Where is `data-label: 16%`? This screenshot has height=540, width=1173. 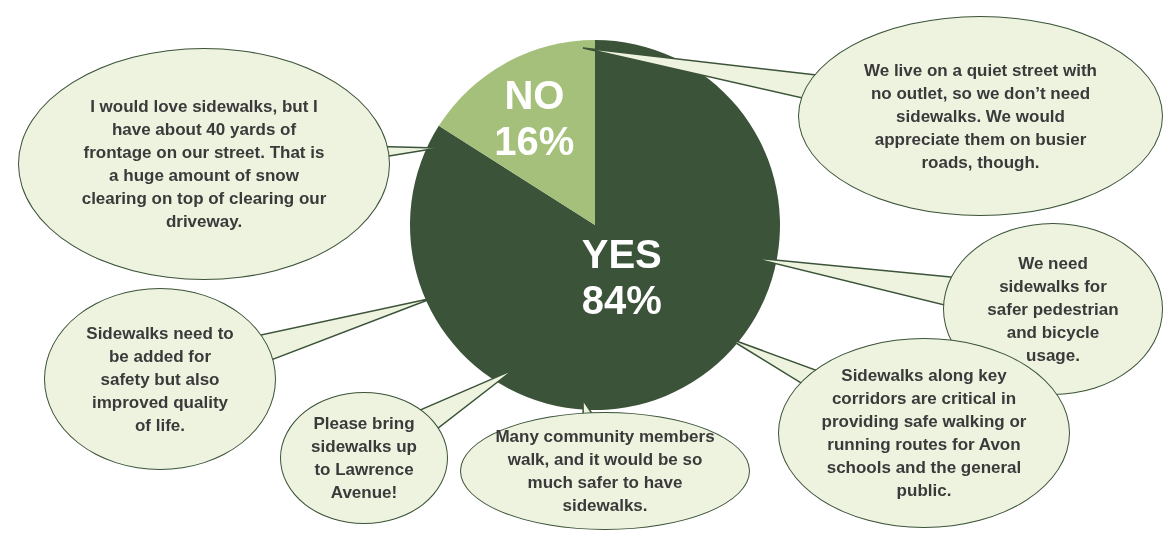 data-label: 16% is located at coordinates (534, 140).